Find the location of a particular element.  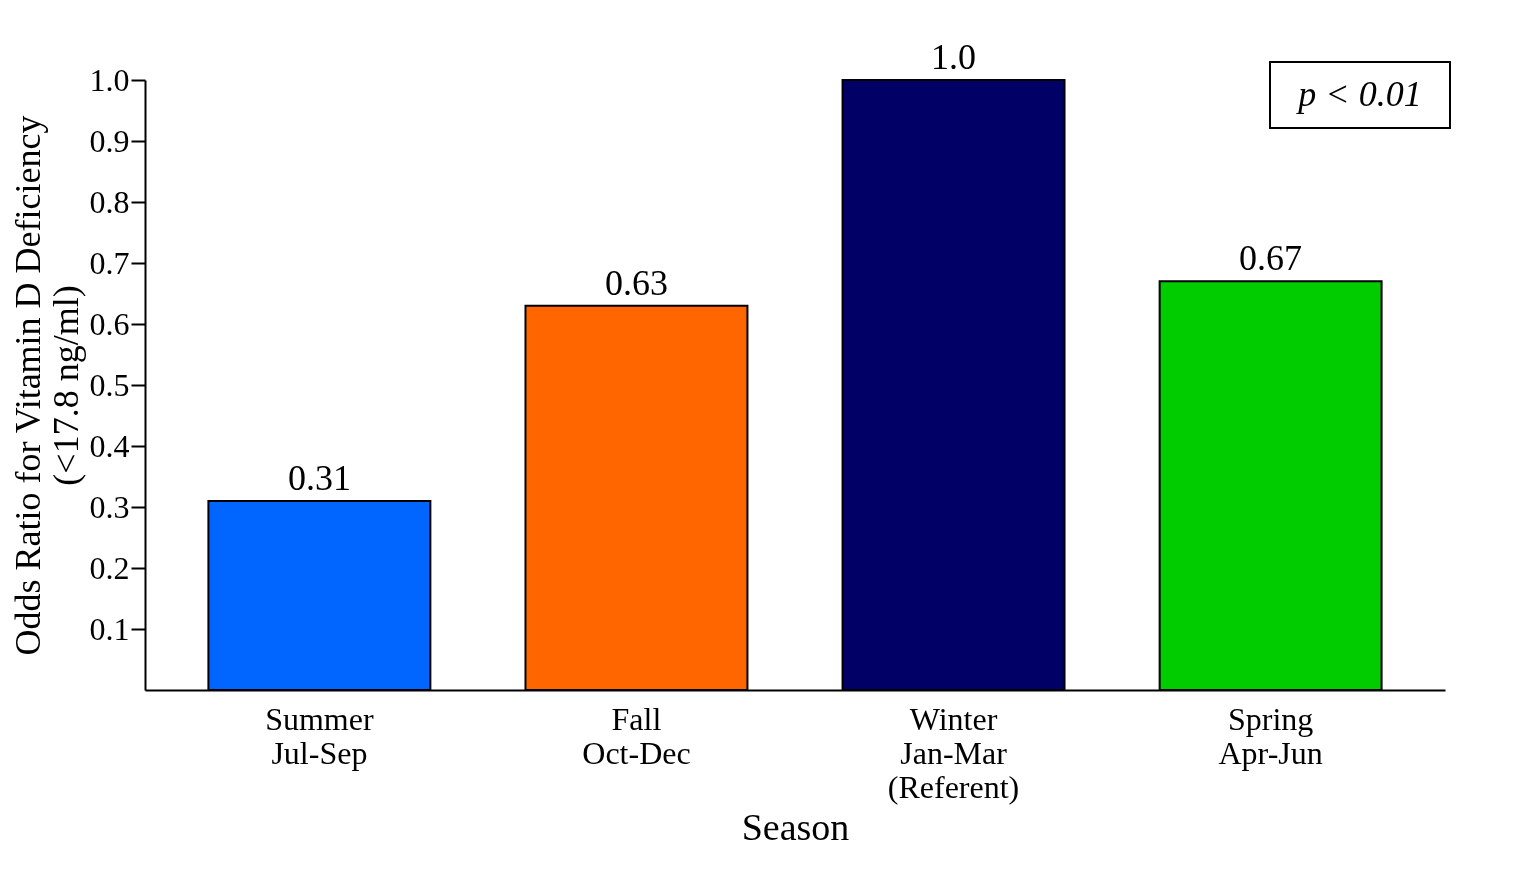

y-axis-title: Odds Ratio for Vitamin D Deficiency (<17.8 ng/ml) is located at coordinates (46, 385).